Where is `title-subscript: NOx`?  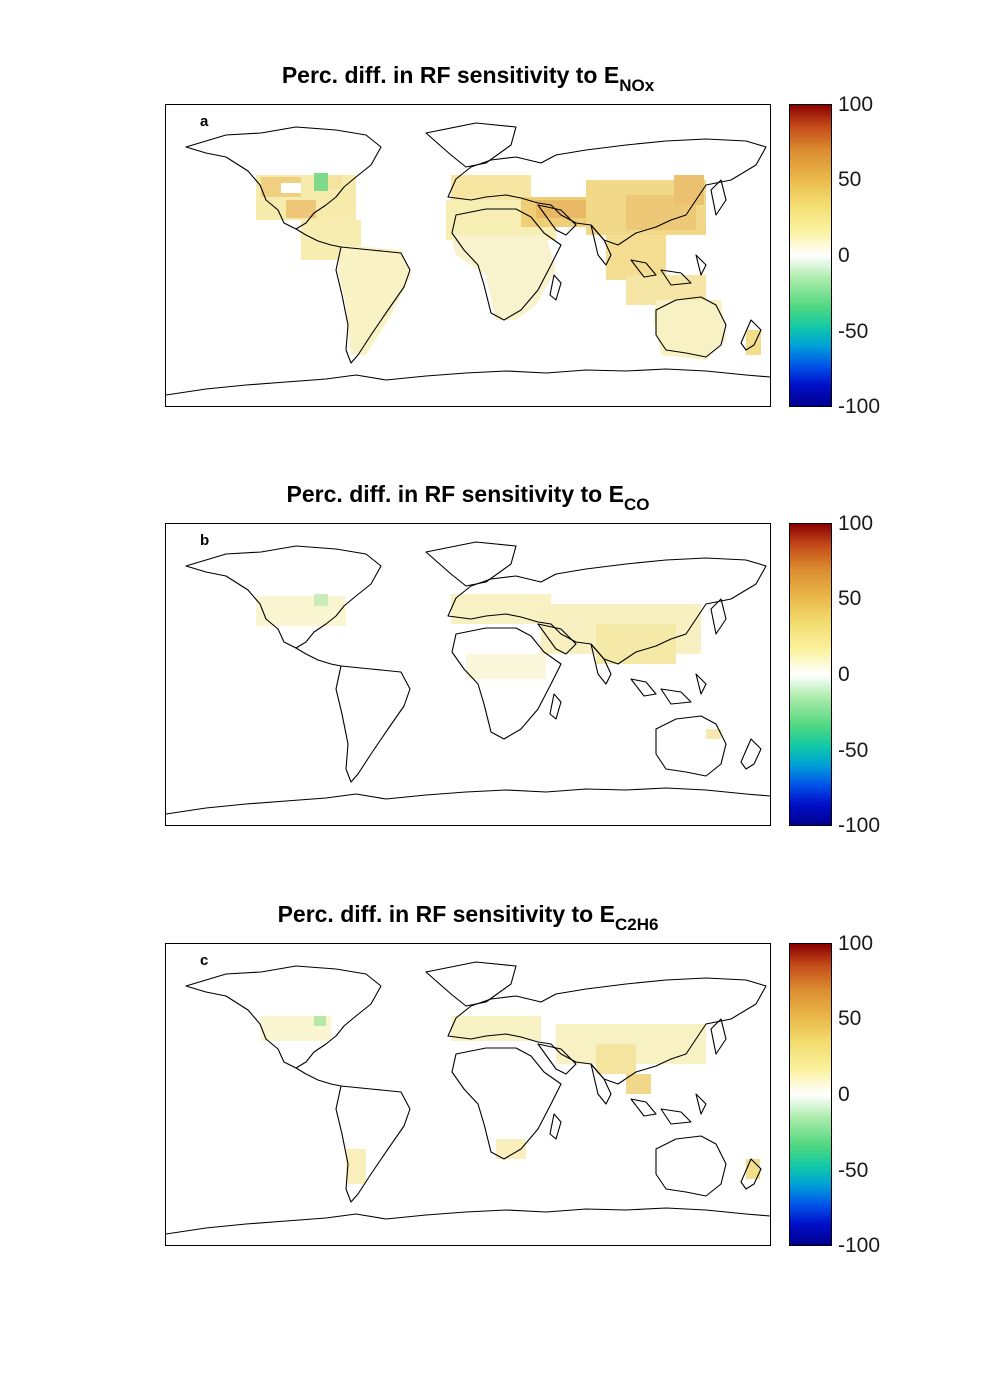 title-subscript: NOx is located at coordinates (637, 85).